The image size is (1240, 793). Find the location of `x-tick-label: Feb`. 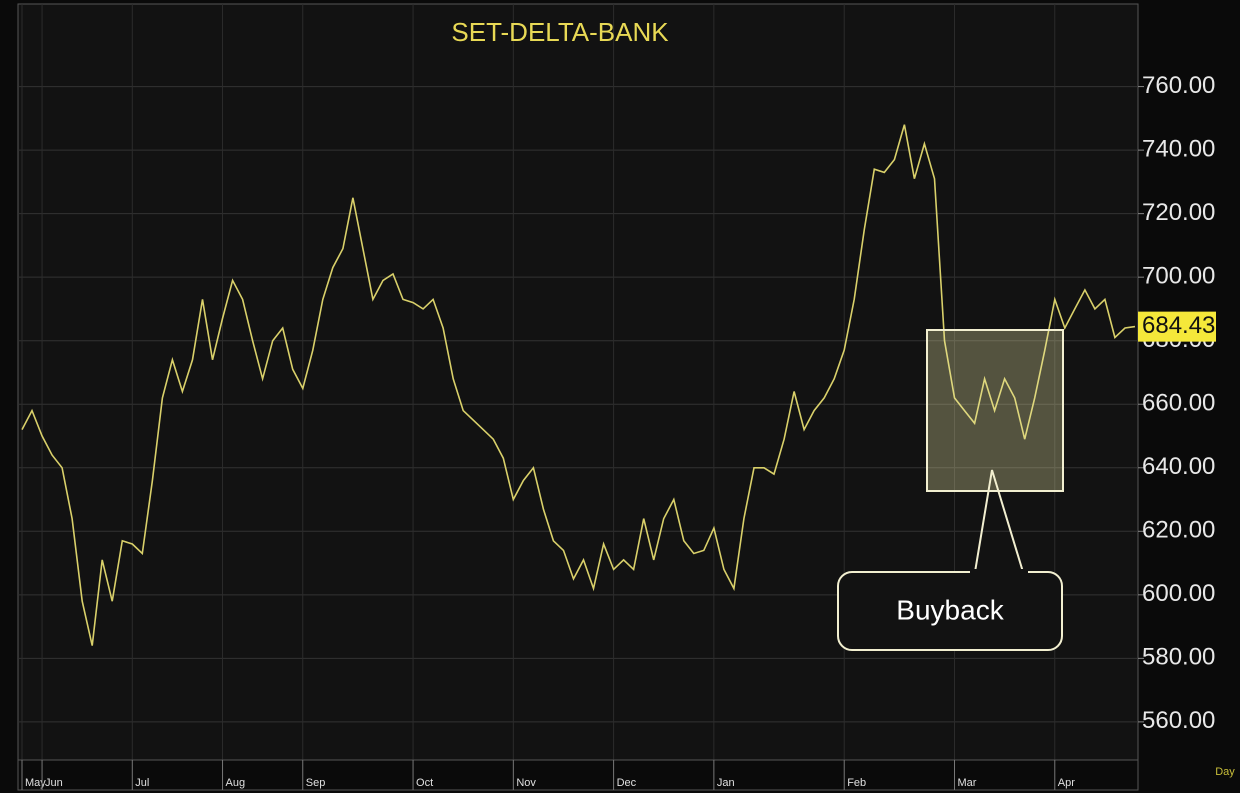

x-tick-label: Feb is located at coordinates (856, 783).